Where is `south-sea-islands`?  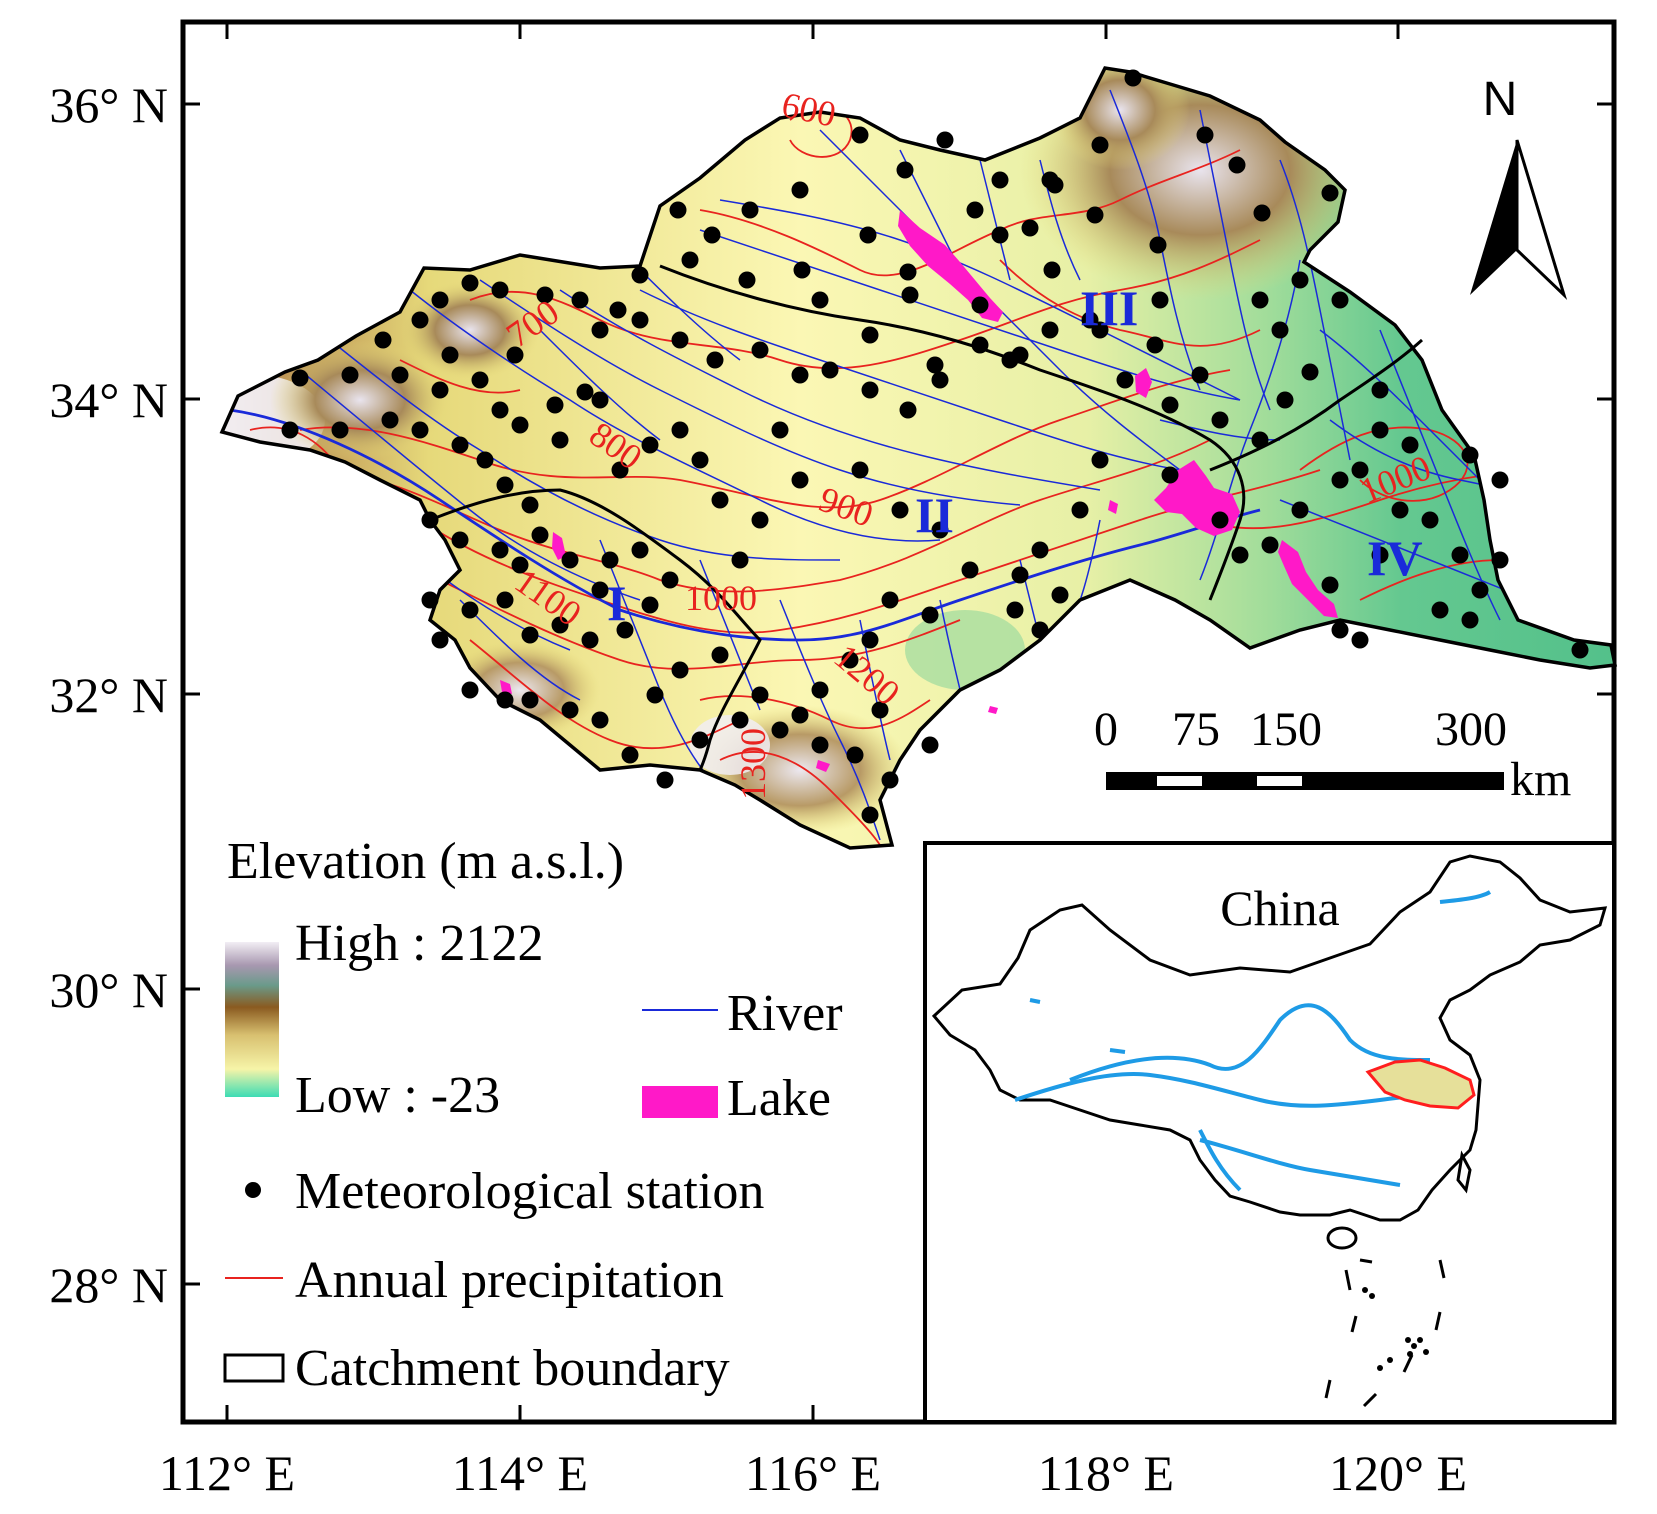
south-sea-islands is located at coordinates (1395, 1329).